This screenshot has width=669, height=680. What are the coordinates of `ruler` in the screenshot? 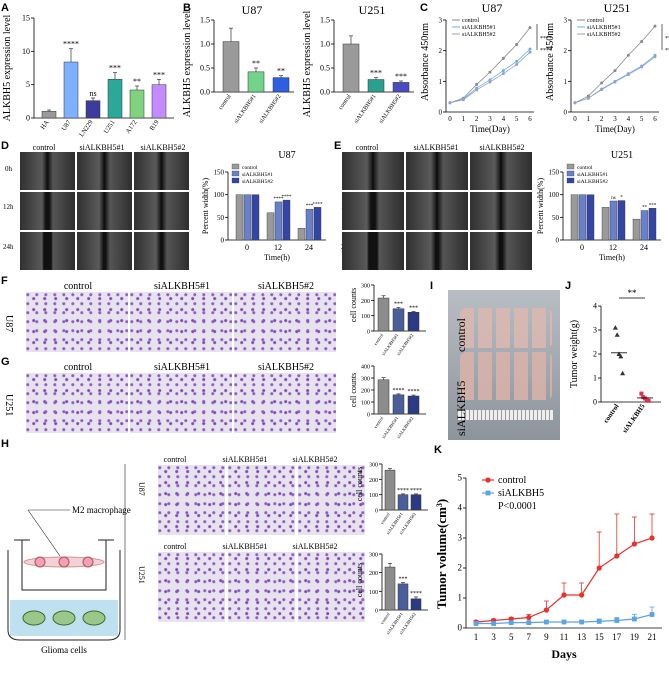 It's located at (506, 415).